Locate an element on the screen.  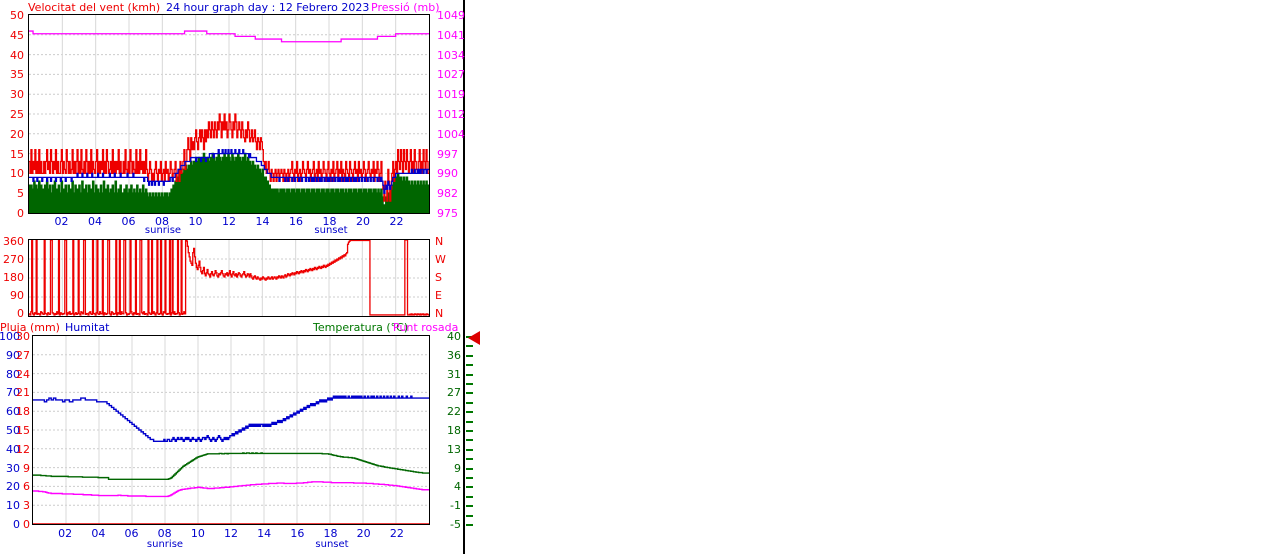
axis-tick: 1034 is located at coordinates (451, 55).